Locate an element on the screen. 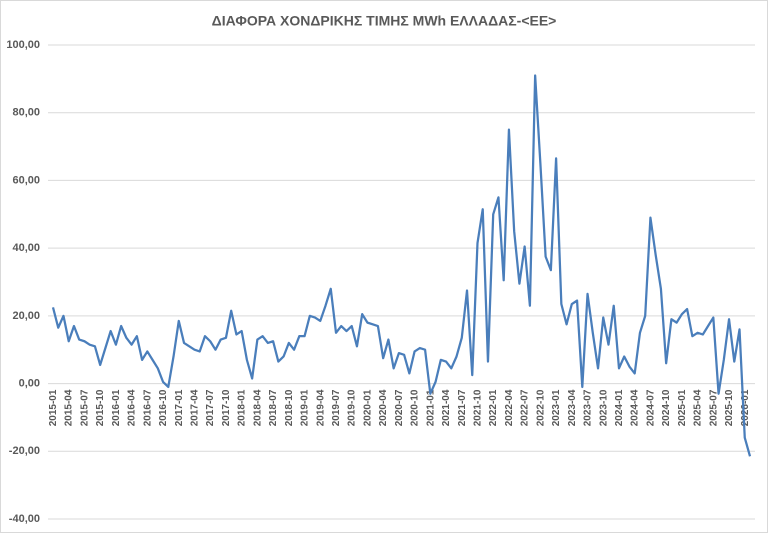  x-tick-label: 2020-04 is located at coordinates (383, 407).